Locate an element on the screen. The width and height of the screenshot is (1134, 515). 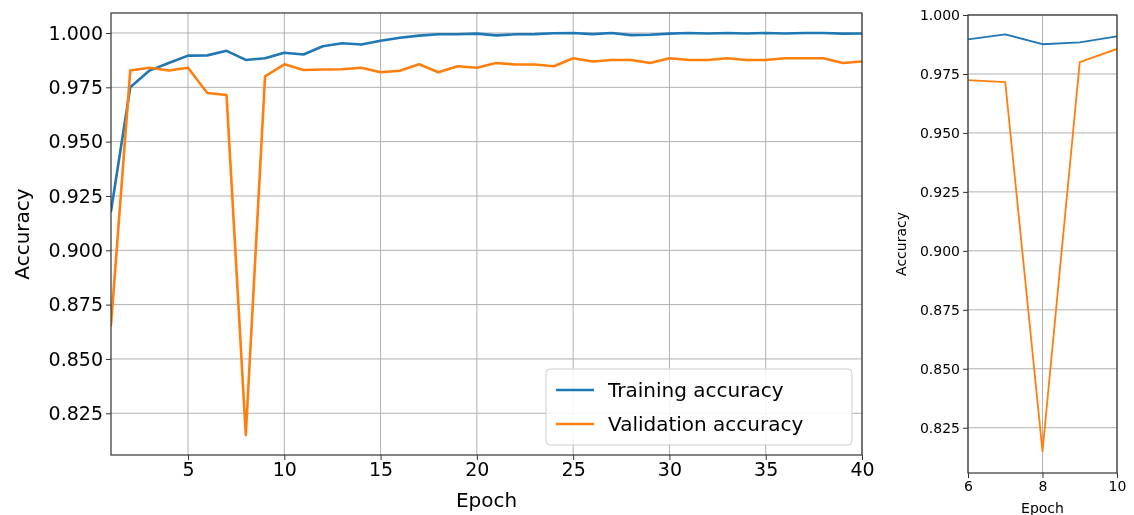
x-tick-label: 25 is located at coordinates (573, 469).